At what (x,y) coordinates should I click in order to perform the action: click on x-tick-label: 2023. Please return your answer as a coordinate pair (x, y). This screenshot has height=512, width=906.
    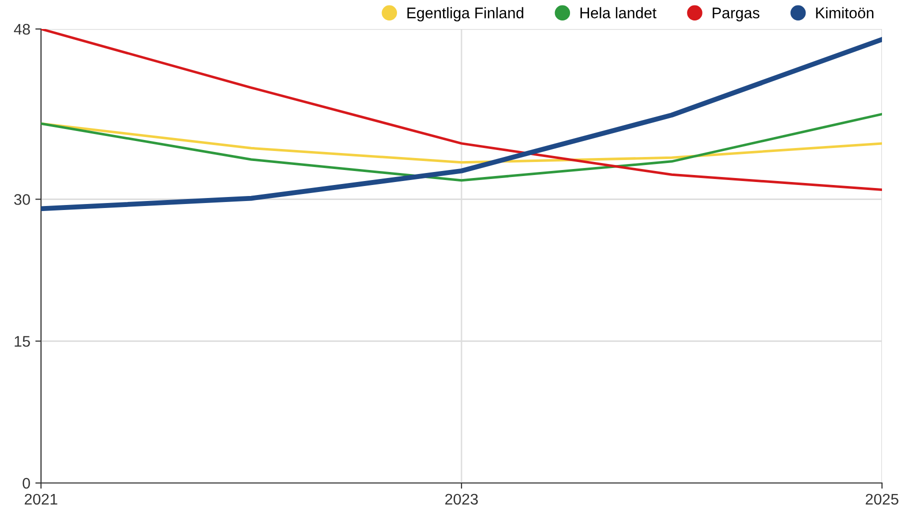
    Looking at the image, I should click on (461, 499).